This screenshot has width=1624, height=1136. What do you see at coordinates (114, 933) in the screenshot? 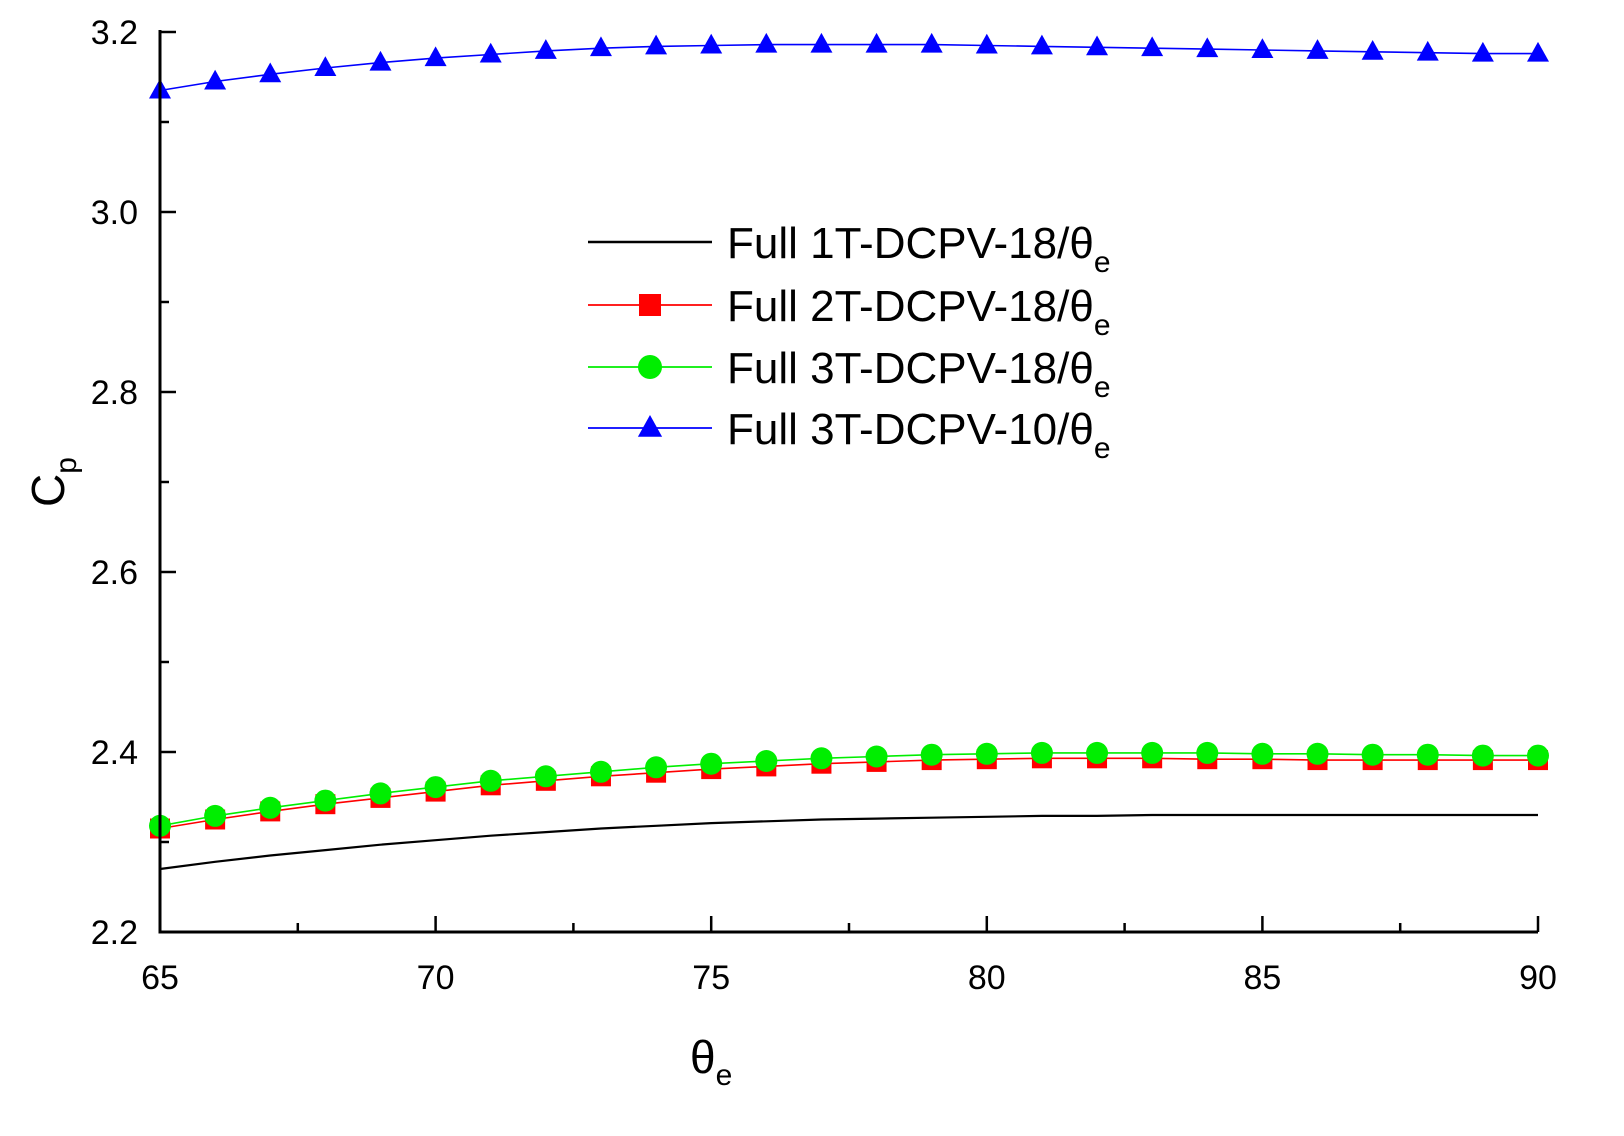
I see `y-tick-label: 2.2` at bounding box center [114, 933].